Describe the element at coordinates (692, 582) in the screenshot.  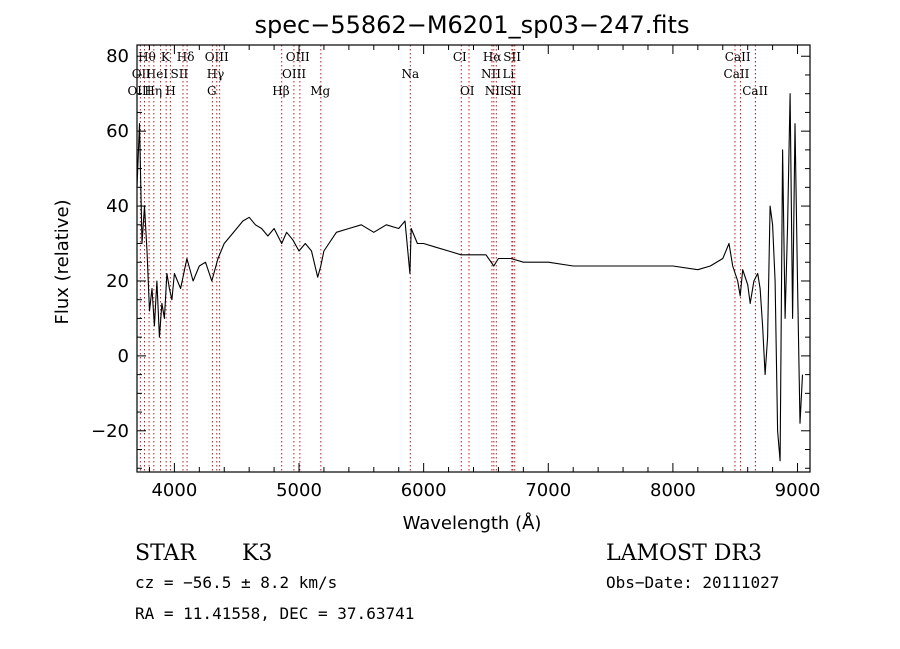
I see `obs-date-text: Obs−Date: 20111027` at that location.